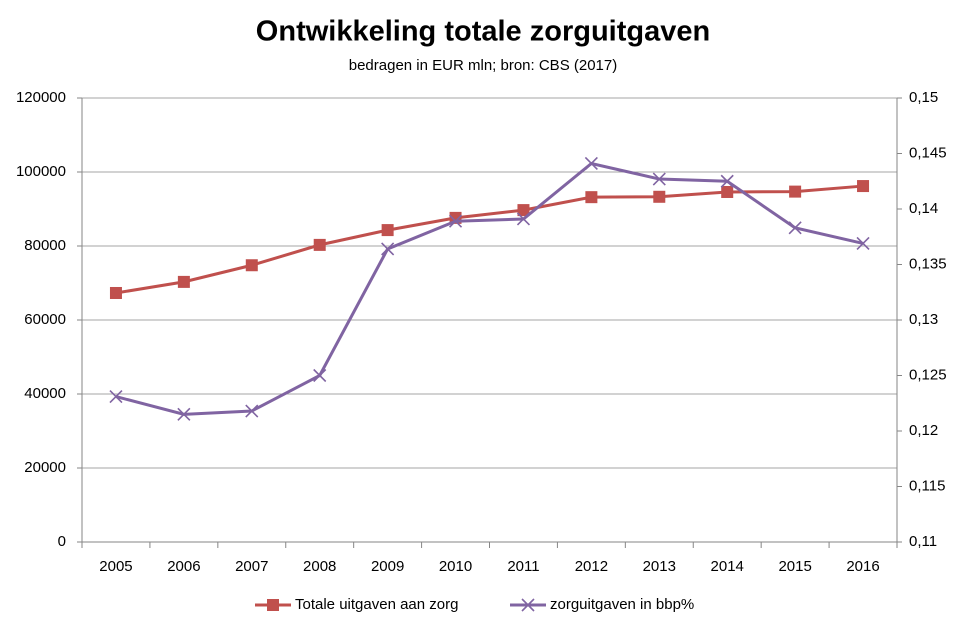 This screenshot has height=630, width=966. I want to click on y2-tick-label: 0,12, so click(923, 430).